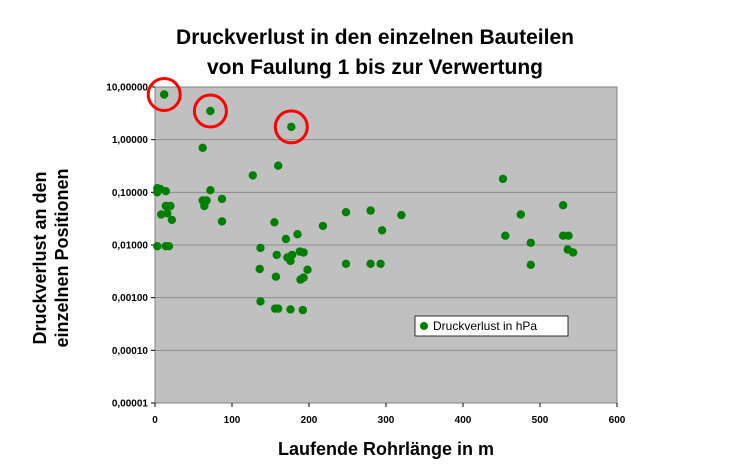  I want to click on y-tick-label: 0,00001, so click(130, 404).